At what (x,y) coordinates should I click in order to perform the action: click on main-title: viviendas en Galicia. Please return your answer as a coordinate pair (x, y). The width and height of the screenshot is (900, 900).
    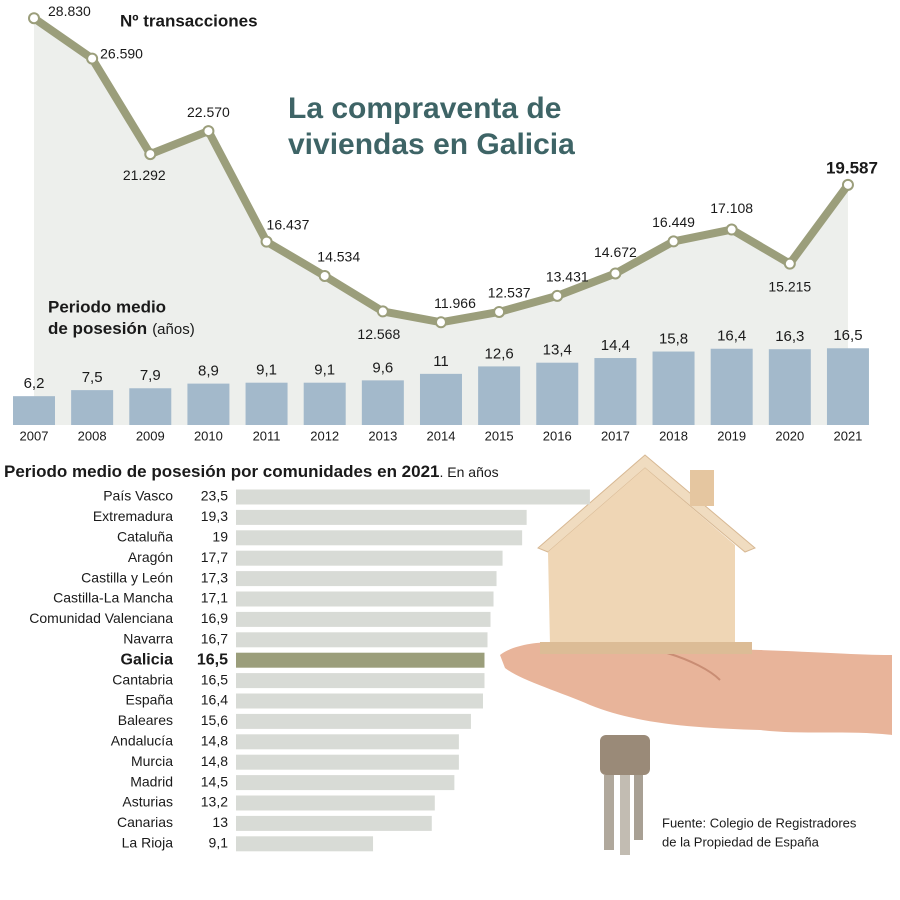
    Looking at the image, I should click on (431, 144).